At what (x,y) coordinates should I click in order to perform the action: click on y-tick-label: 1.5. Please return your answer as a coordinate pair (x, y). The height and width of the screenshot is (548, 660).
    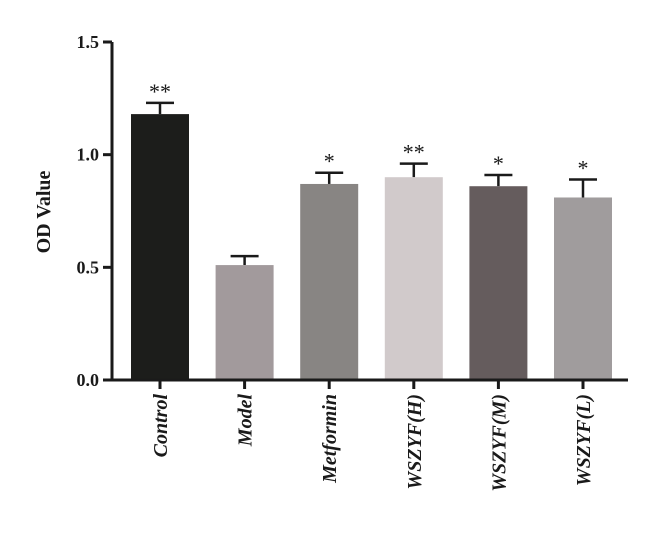
    Looking at the image, I should click on (88, 42).